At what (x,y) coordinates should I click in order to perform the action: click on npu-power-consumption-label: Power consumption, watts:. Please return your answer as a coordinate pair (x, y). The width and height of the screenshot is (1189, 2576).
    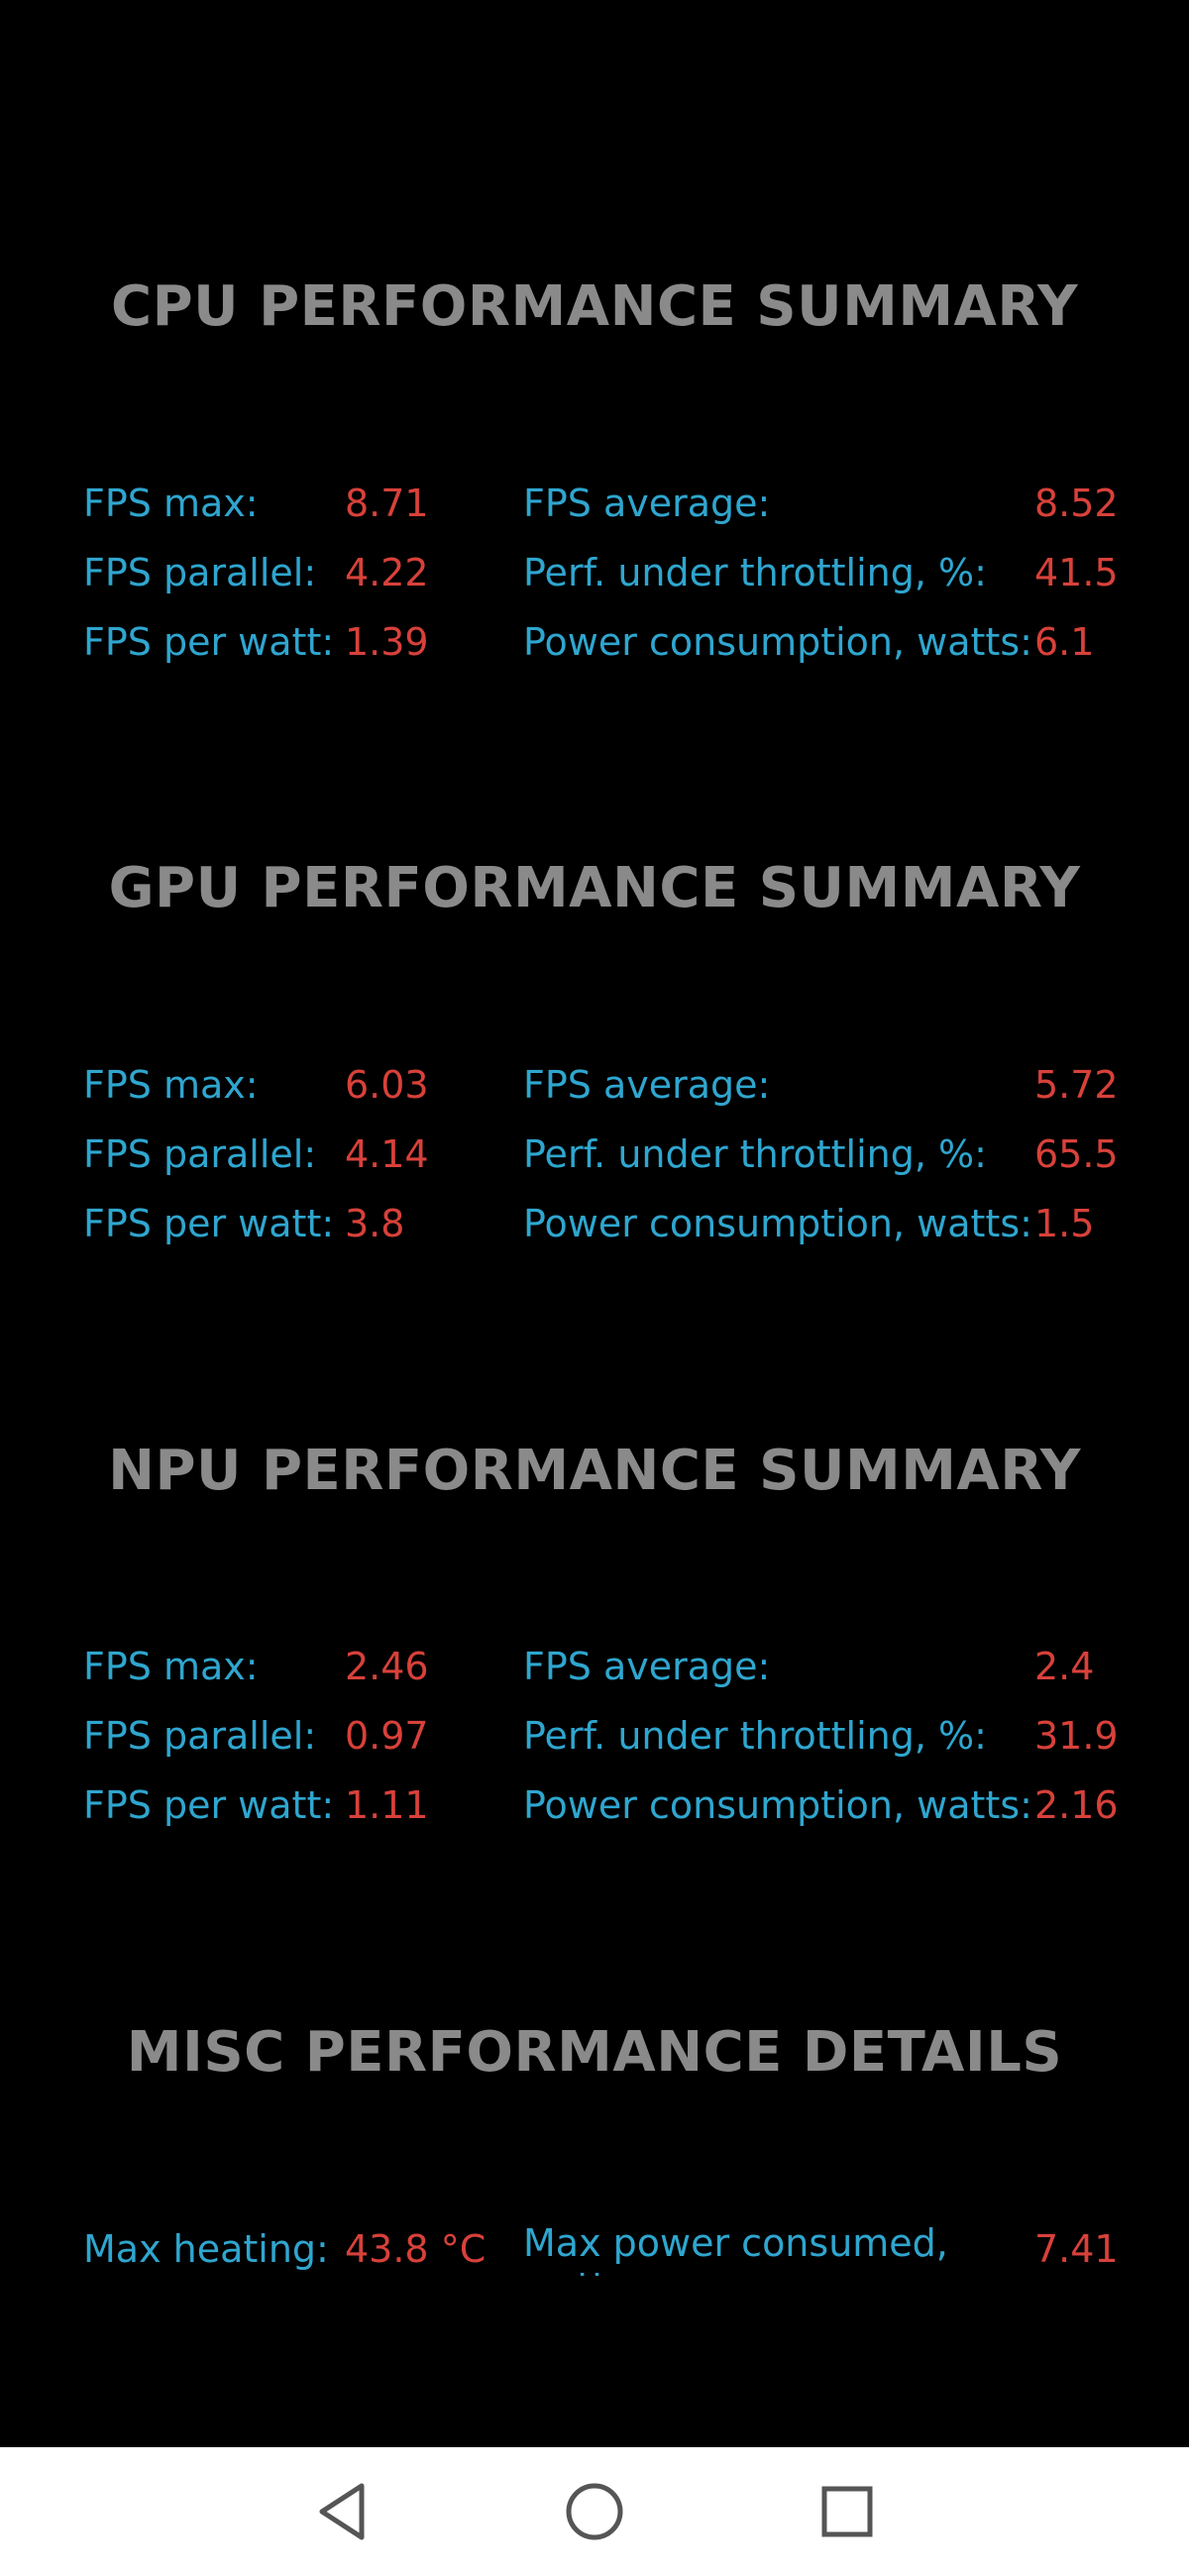
    Looking at the image, I should click on (778, 1805).